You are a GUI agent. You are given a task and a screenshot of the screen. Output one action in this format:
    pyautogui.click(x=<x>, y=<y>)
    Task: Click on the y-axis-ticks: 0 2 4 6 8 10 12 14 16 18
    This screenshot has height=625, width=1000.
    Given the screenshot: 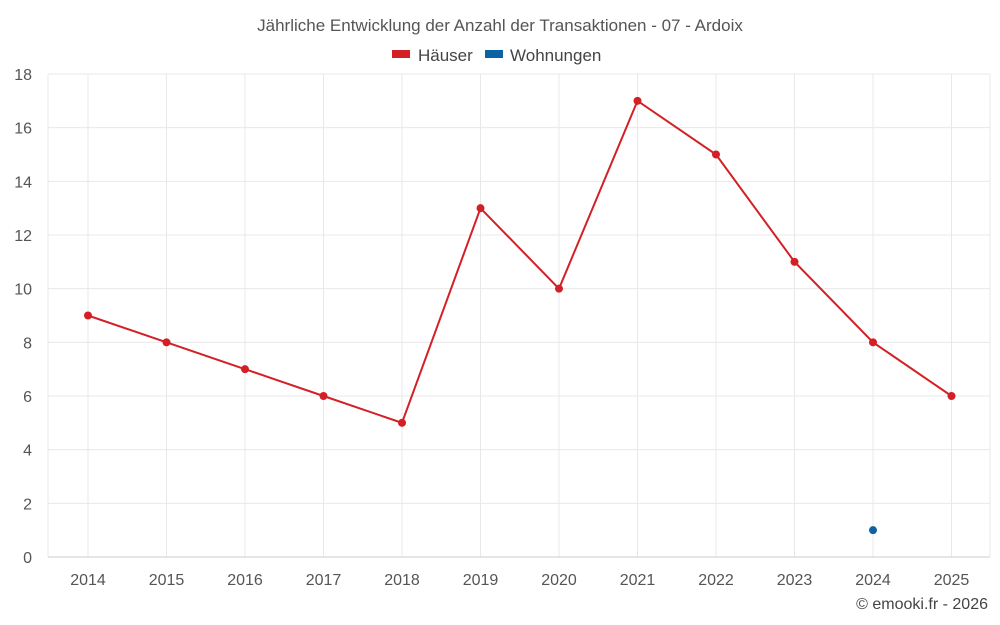 What is the action you would take?
    pyautogui.click(x=23, y=317)
    